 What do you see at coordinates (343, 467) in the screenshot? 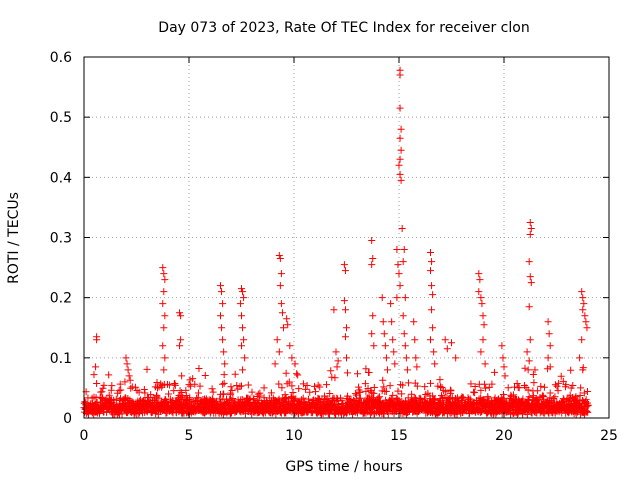
I see `x-axis-label: GPS time / hours` at bounding box center [343, 467].